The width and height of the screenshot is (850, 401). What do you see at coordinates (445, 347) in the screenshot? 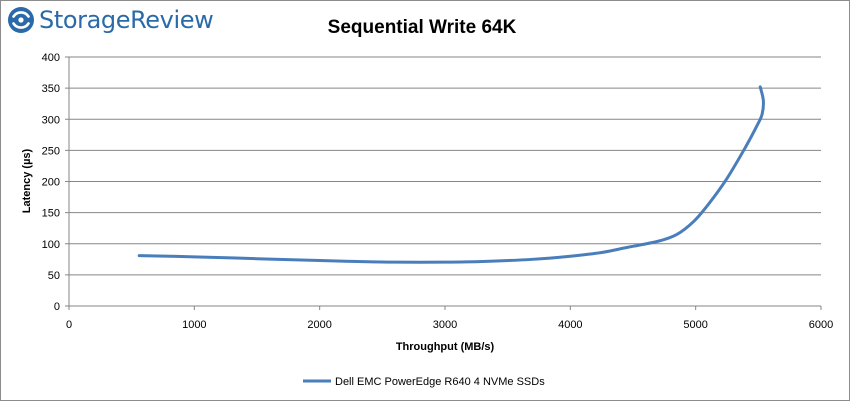
I see `x-axis-title: Throughput (MB/s)` at bounding box center [445, 347].